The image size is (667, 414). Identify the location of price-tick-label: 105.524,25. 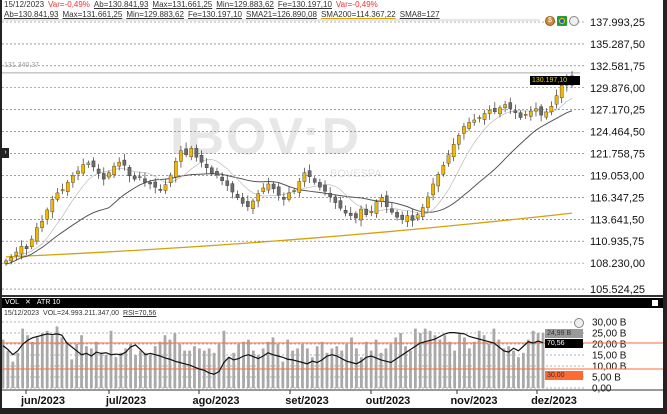
(617, 290).